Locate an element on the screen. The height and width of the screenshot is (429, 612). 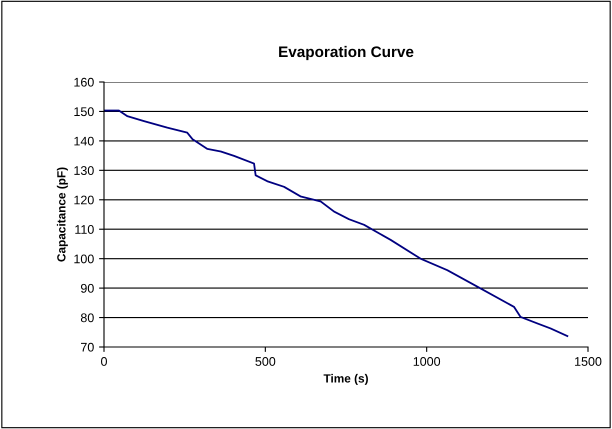
y-tick-label: 80 is located at coordinates (87, 317).